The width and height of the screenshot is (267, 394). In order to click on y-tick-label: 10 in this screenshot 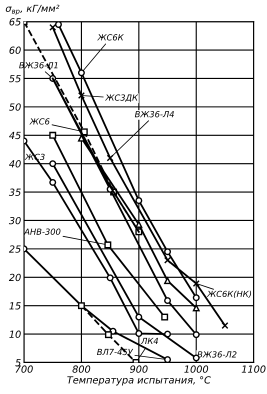, I will do `click(15, 334)`.